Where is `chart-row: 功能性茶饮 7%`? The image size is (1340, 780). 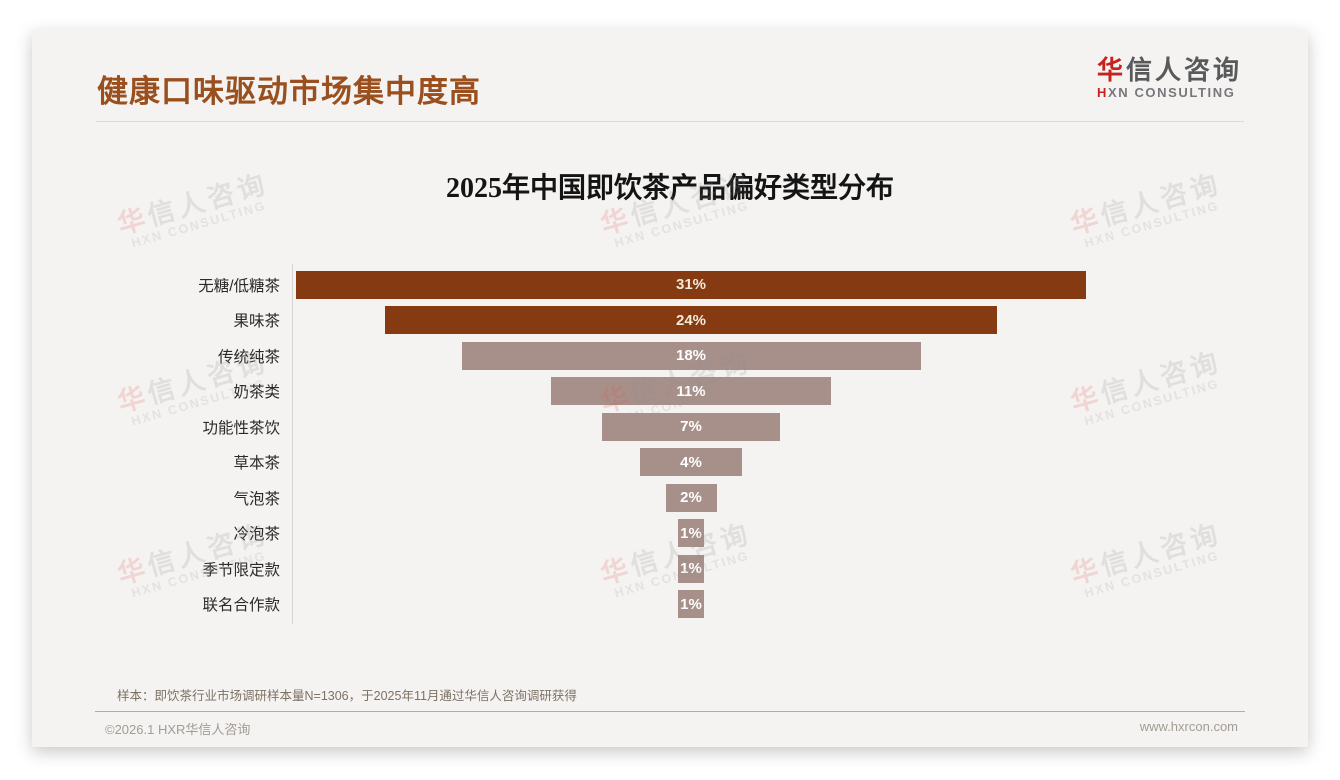
chart-row: 功能性茶饮 7% is located at coordinates (581, 427).